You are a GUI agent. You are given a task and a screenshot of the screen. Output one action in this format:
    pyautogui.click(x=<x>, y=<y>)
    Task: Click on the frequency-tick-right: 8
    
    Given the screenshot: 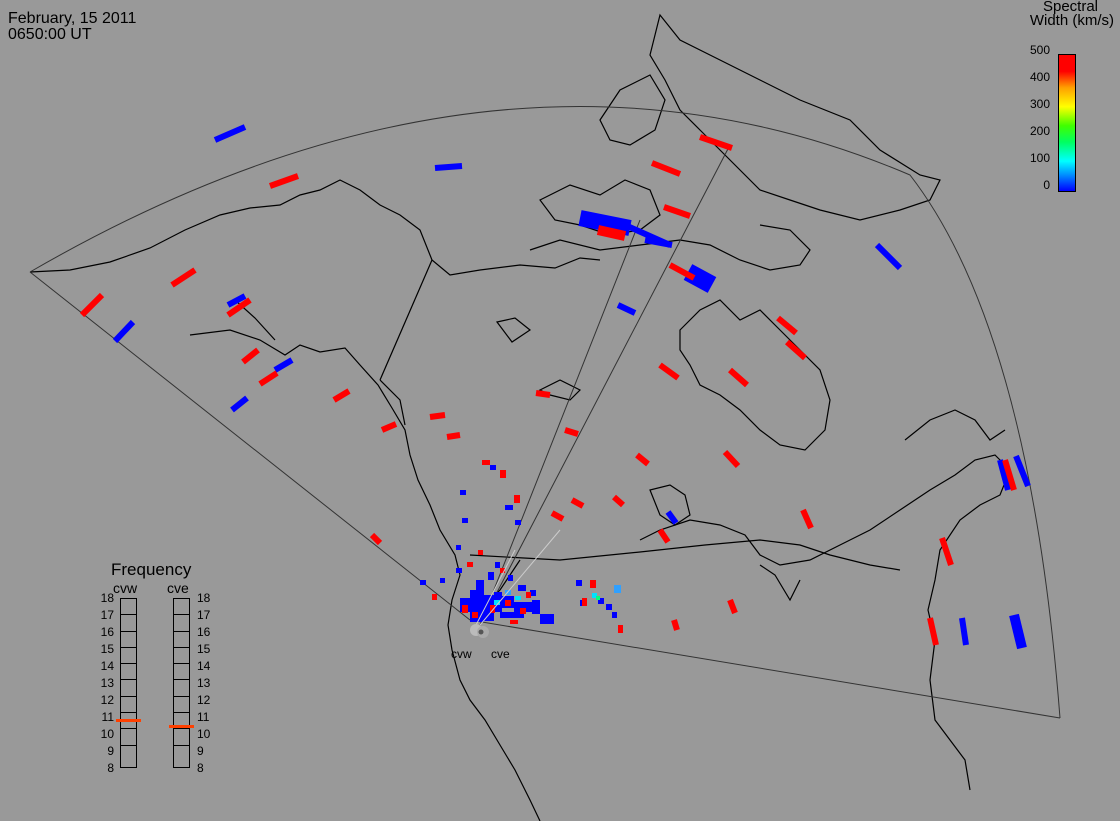 What is the action you would take?
    pyautogui.click(x=200, y=768)
    